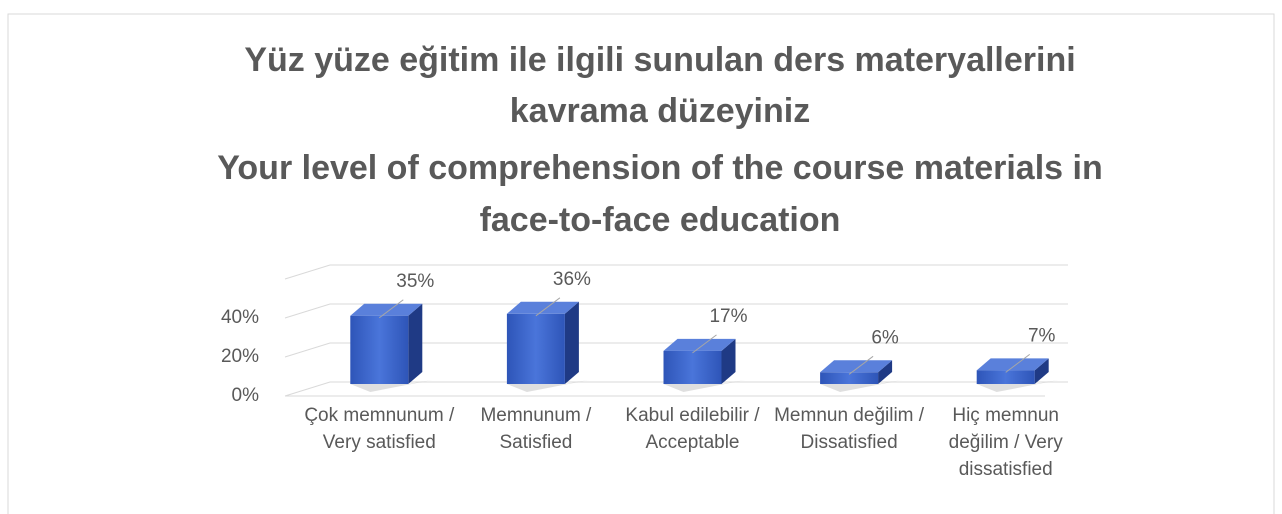 This screenshot has height=514, width=1282. Describe the element at coordinates (536, 429) in the screenshot. I see `x-tick-label: Memnunum / Satisfied` at that location.